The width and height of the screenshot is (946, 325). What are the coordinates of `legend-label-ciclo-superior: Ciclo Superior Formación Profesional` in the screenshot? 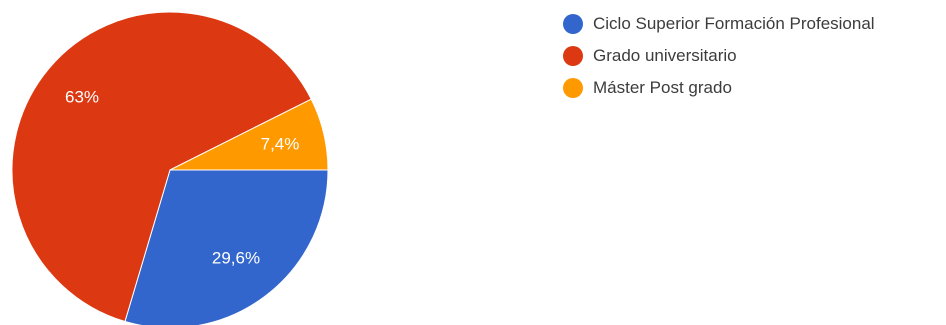 It's located at (734, 23).